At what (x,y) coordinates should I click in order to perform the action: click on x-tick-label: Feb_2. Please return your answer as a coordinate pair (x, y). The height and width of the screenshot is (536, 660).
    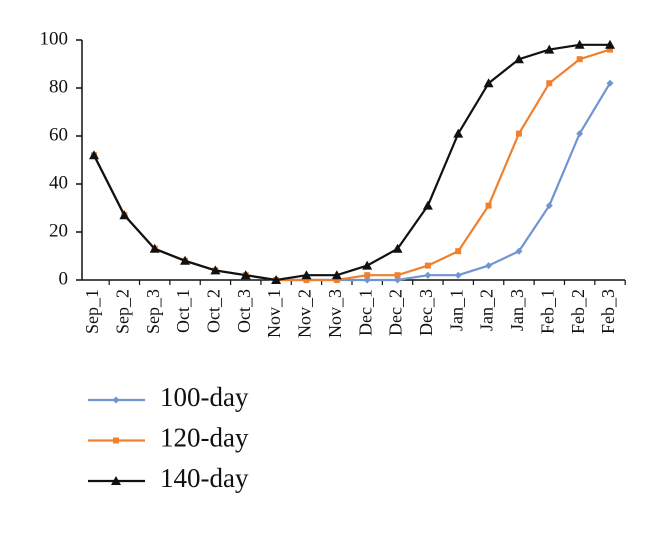
    Looking at the image, I should click on (578, 311).